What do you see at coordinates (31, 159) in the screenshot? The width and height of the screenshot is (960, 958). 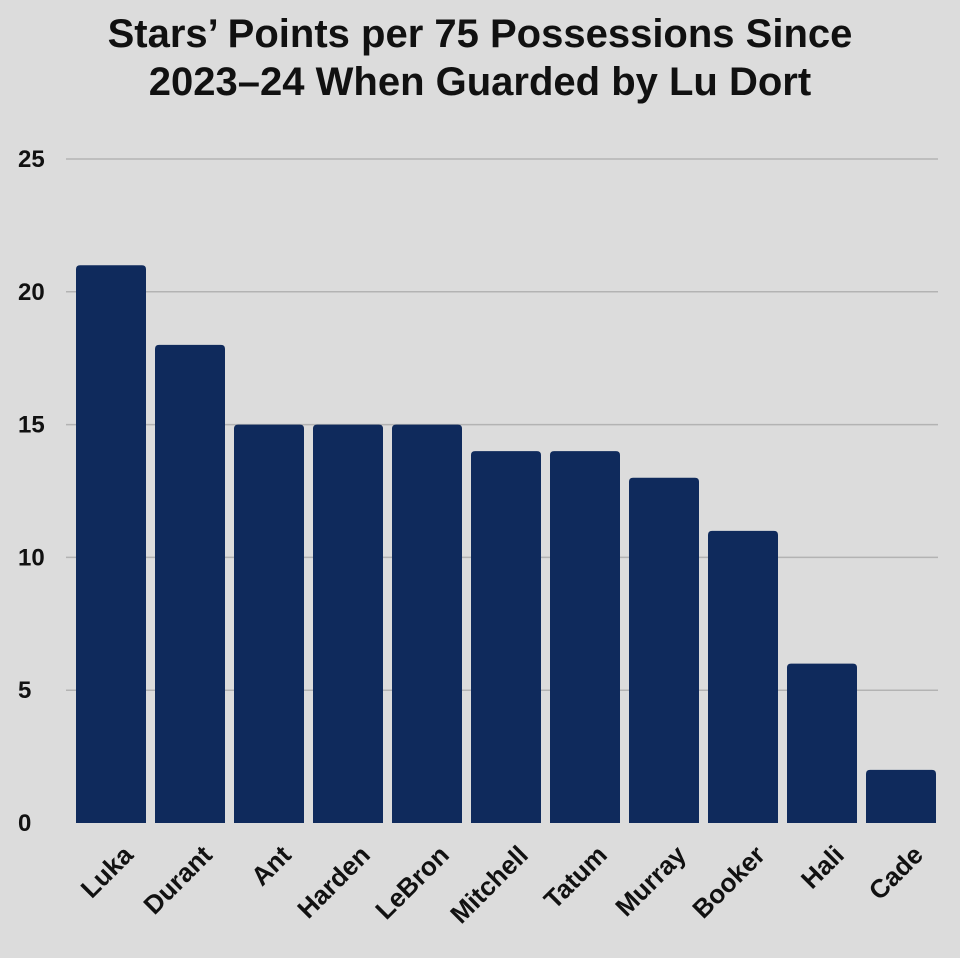 I see `y-tick-label: 25` at bounding box center [31, 159].